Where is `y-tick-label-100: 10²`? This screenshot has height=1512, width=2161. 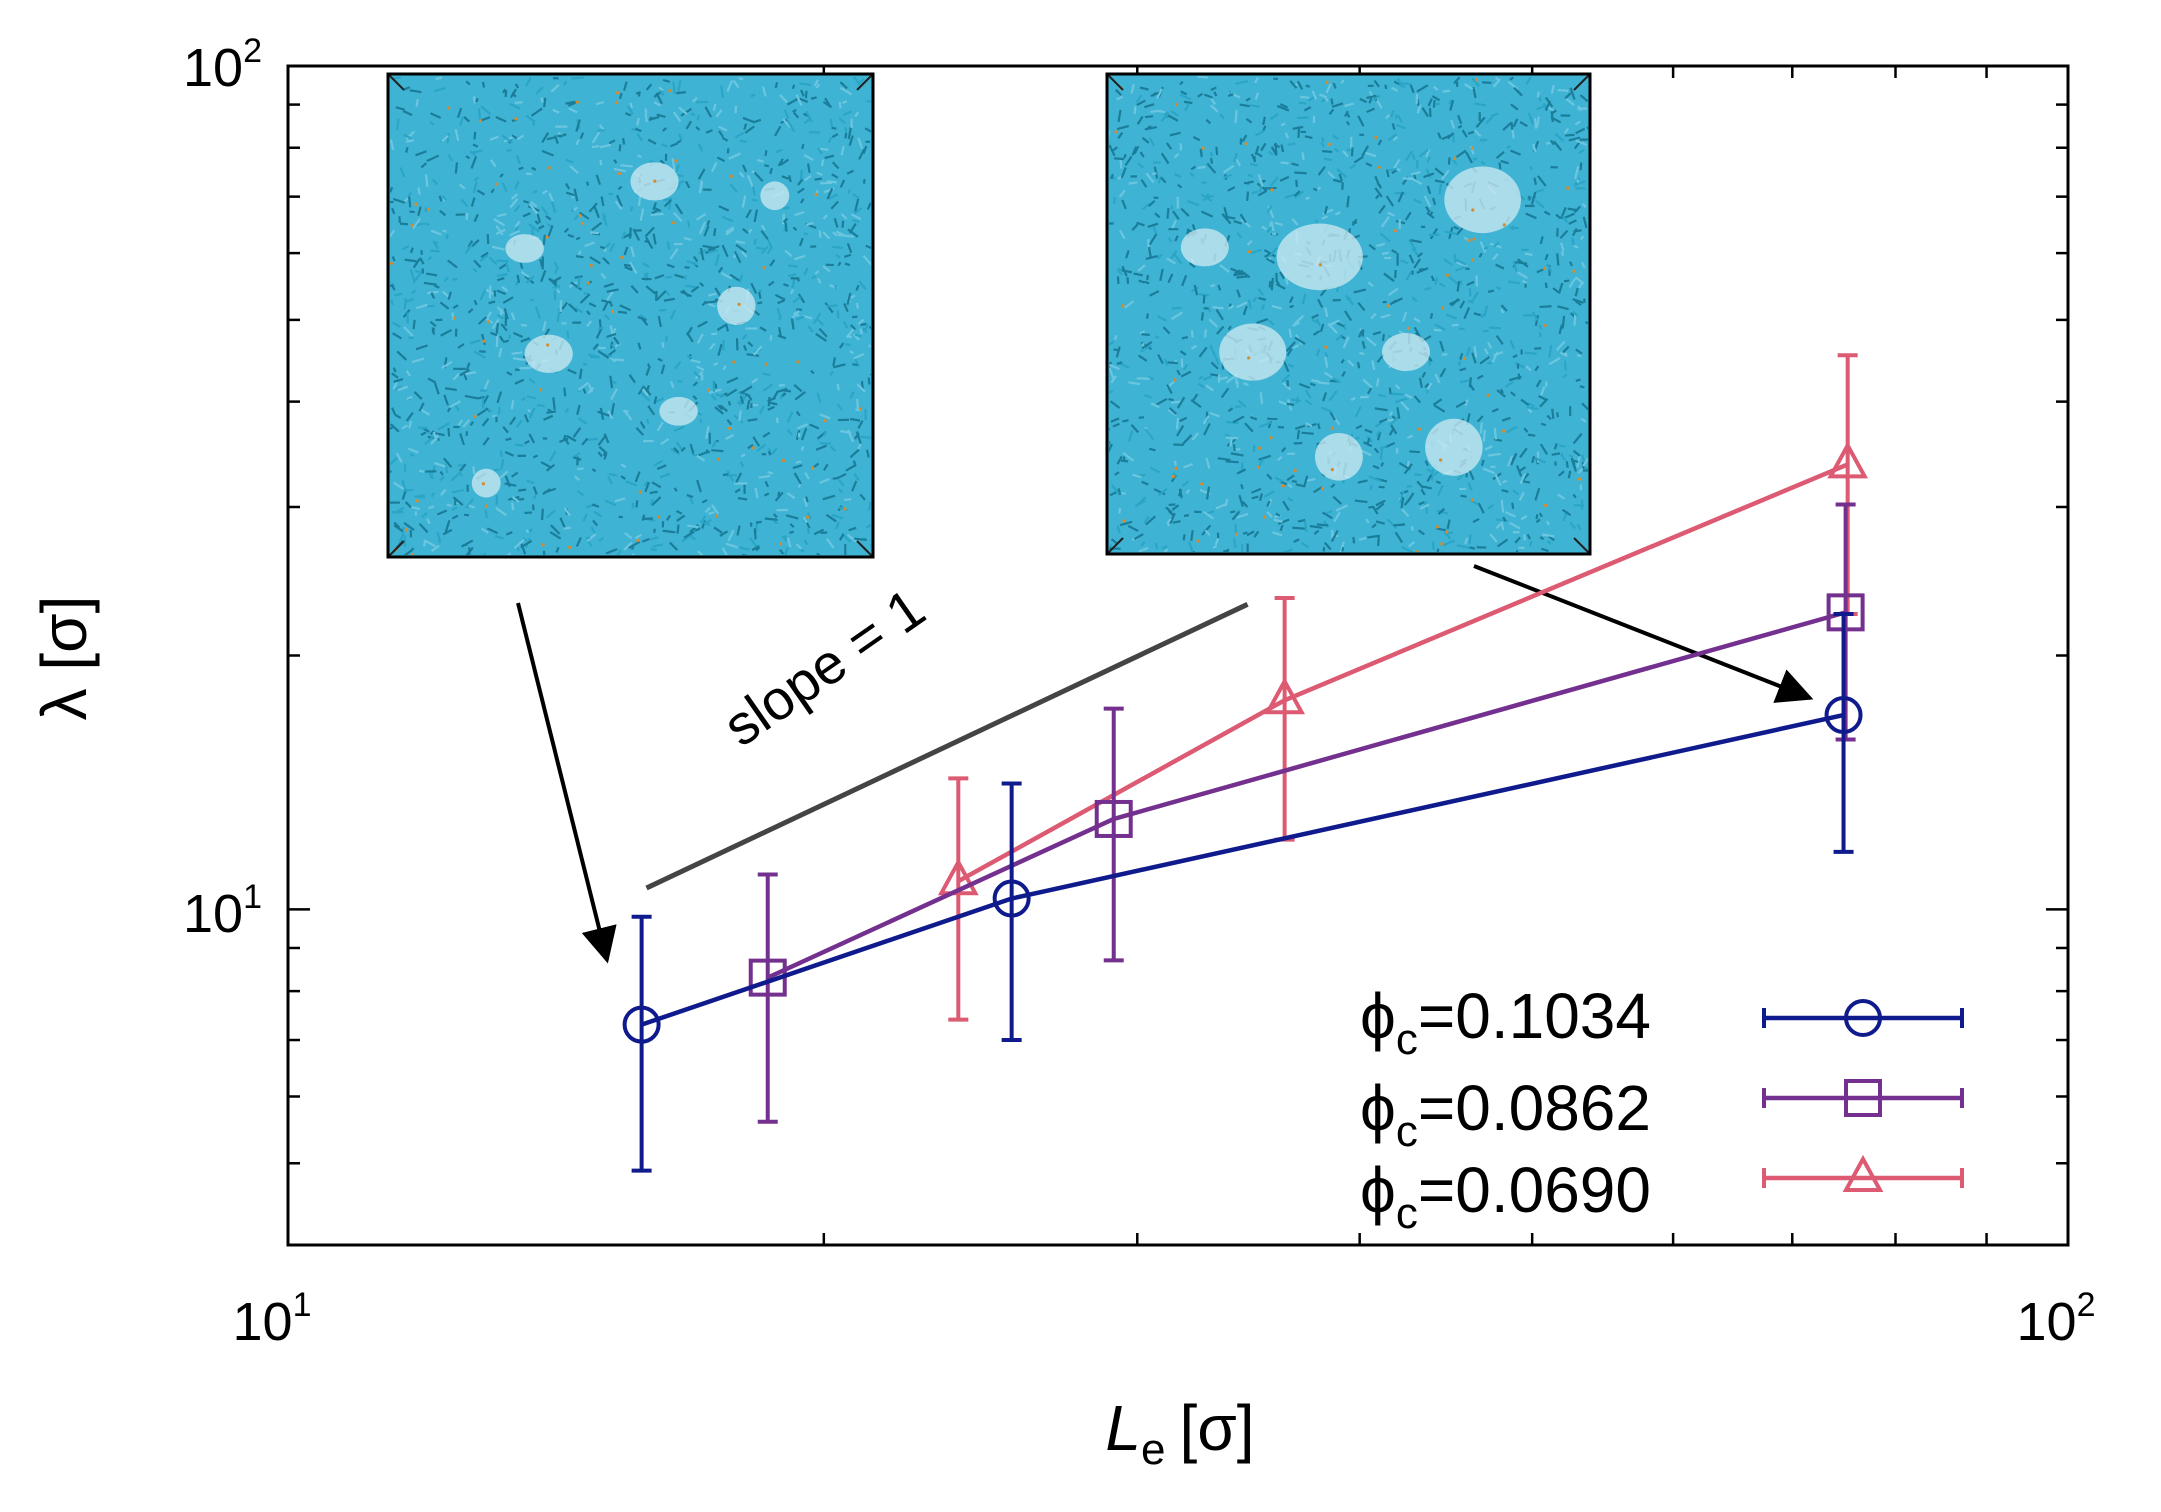 y-tick-label-100: 10² is located at coordinates (222, 65).